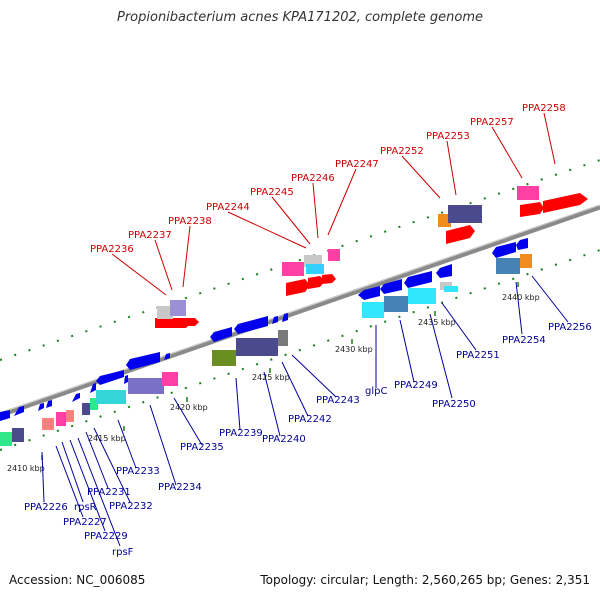  What do you see at coordinates (338, 400) in the screenshot?
I see `gene-label: PPA2243` at bounding box center [338, 400].